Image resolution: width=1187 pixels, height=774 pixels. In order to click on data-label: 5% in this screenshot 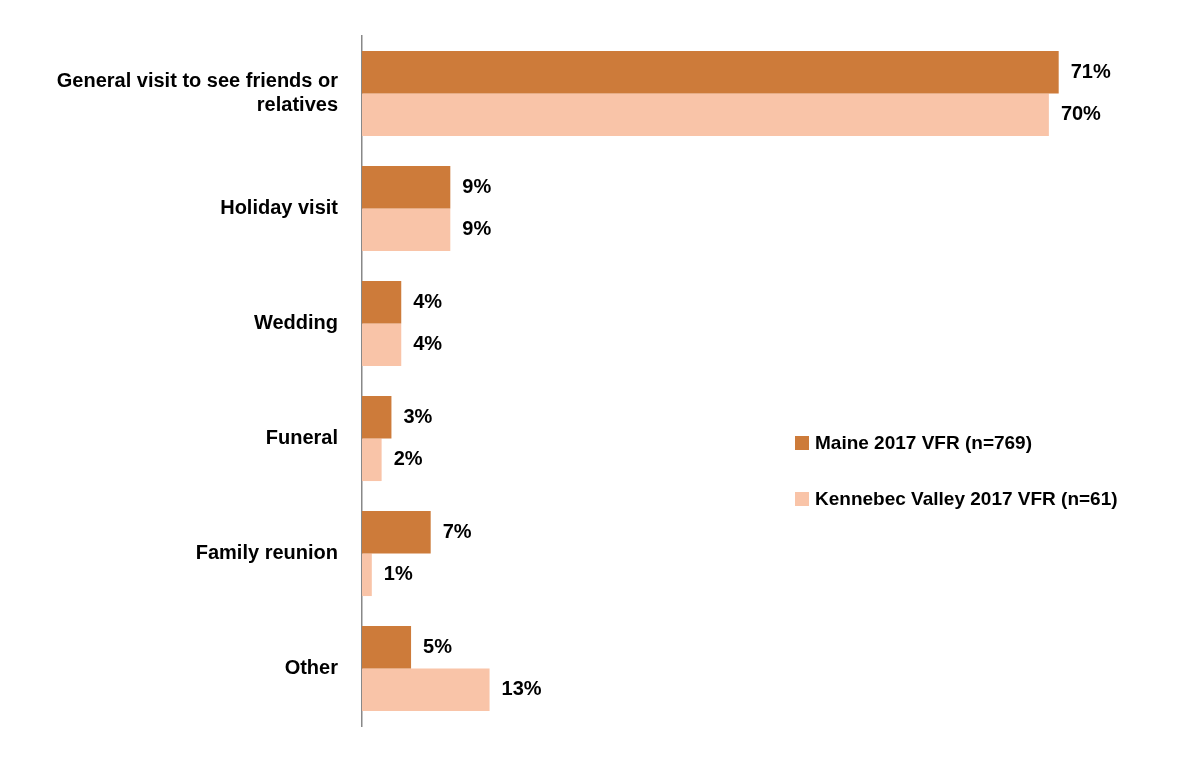, I will do `click(438, 645)`.